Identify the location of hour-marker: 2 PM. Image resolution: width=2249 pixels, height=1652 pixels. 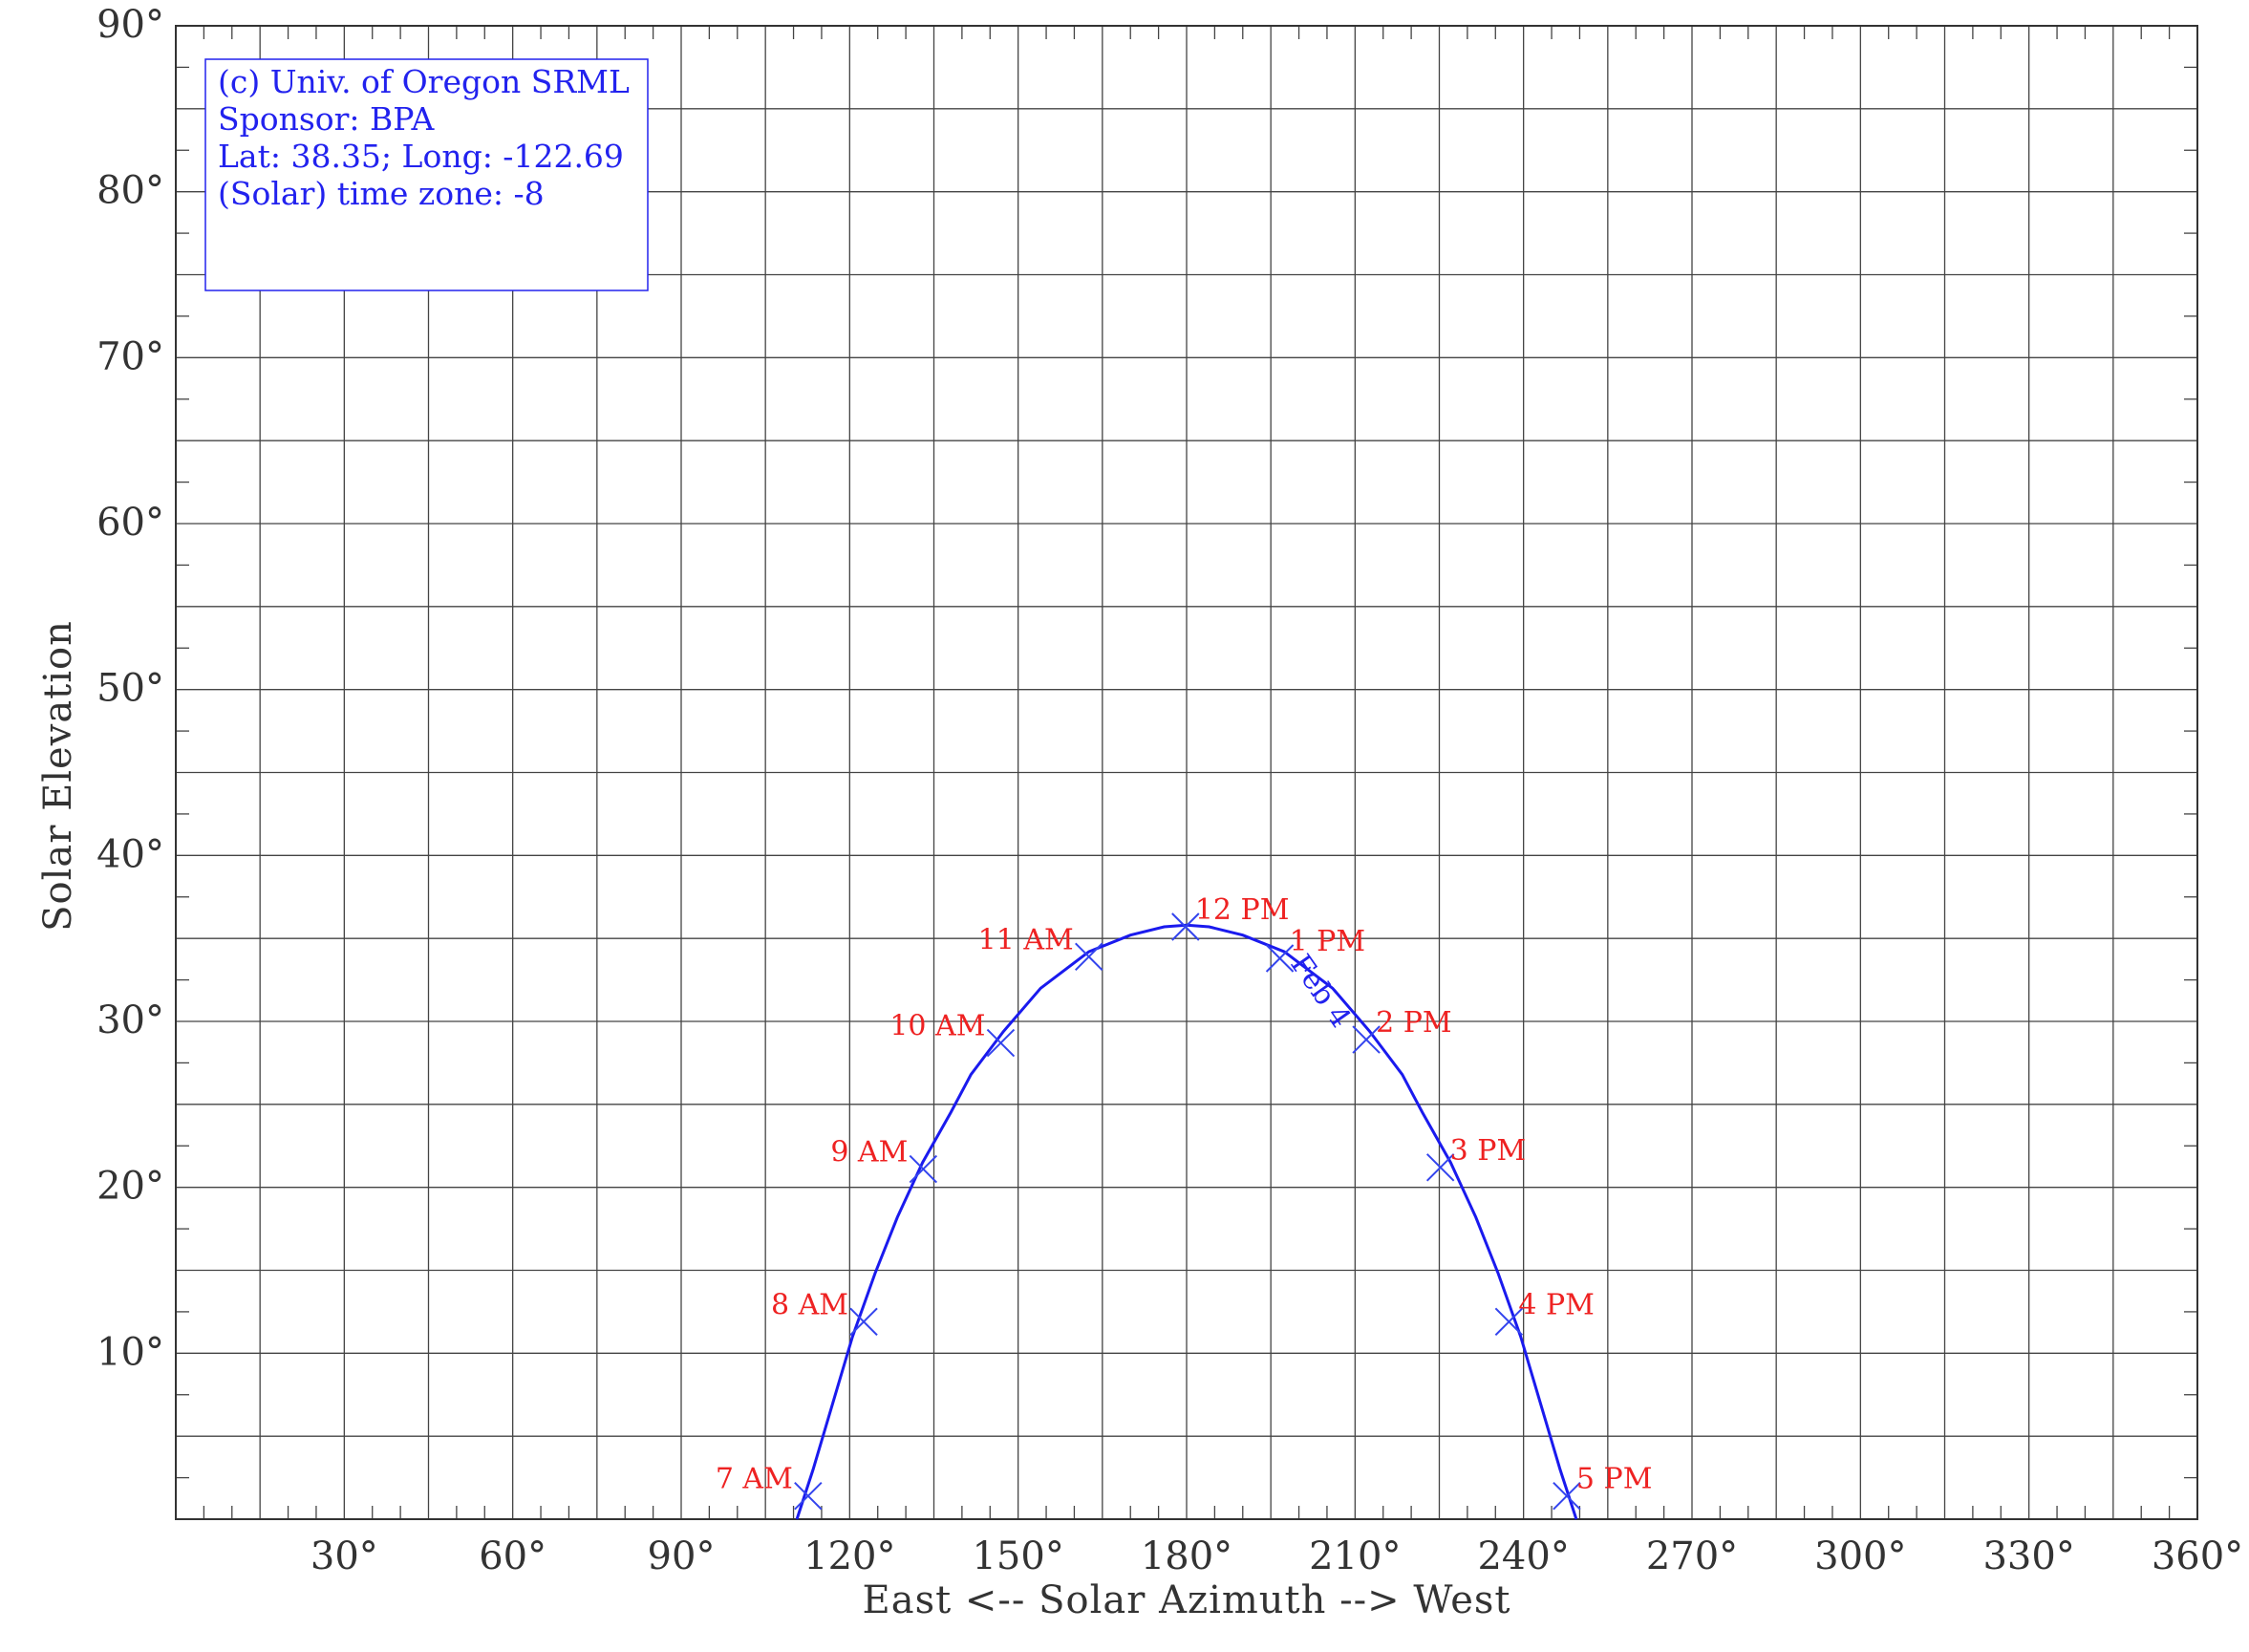
(1402, 1030).